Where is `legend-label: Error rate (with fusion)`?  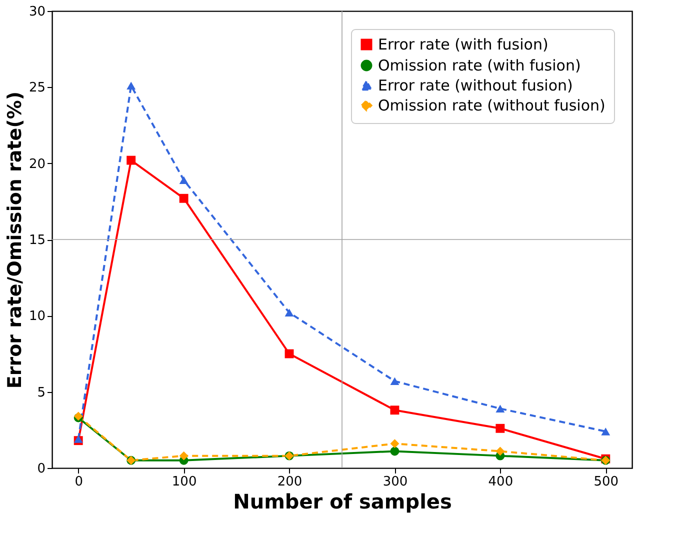 legend-label: Error rate (with fusion) is located at coordinates (463, 45).